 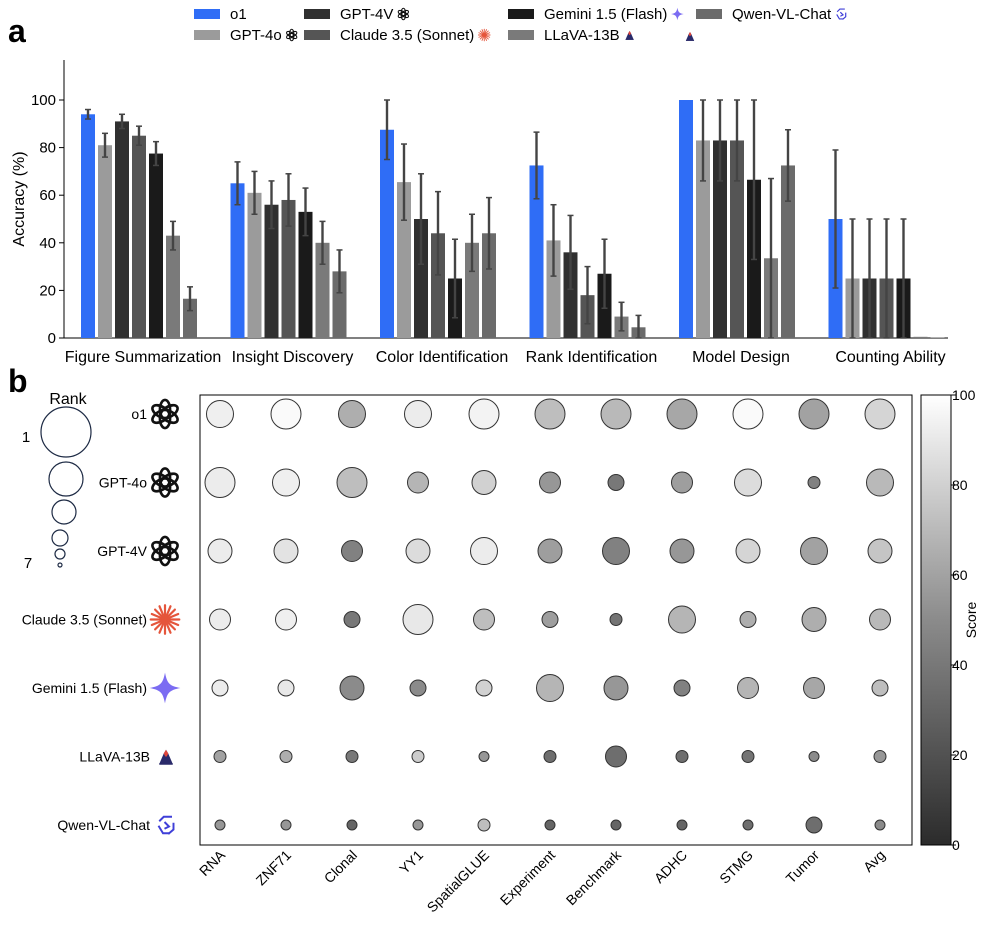 I want to click on bubble-qwen-vl-chat-experiment, so click(x=550, y=825).